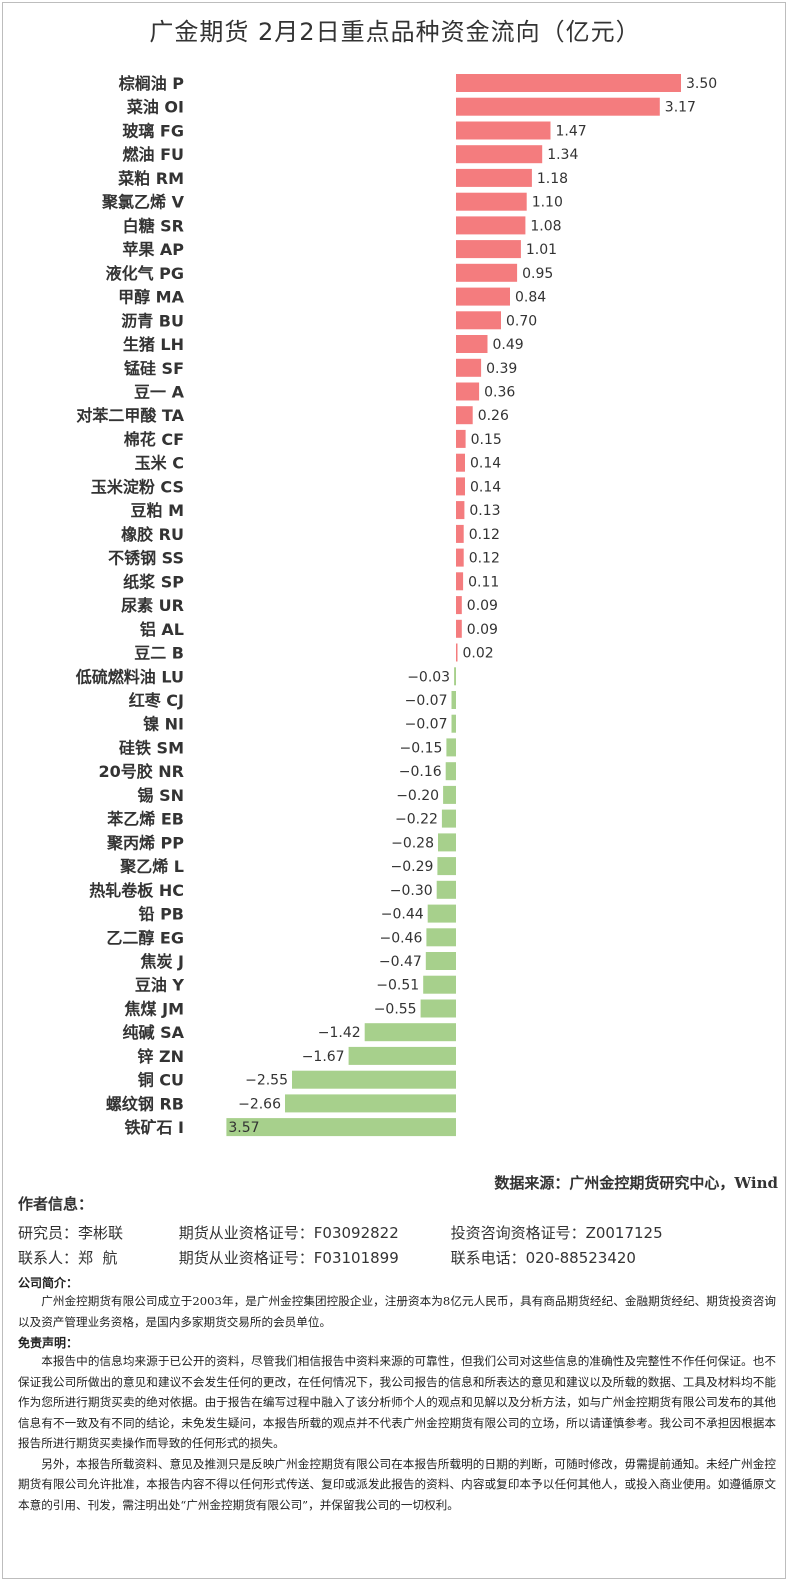  Describe the element at coordinates (288, 1233) in the screenshot. I see `researcher-license: 期货从业资格证号：F03092822` at that location.